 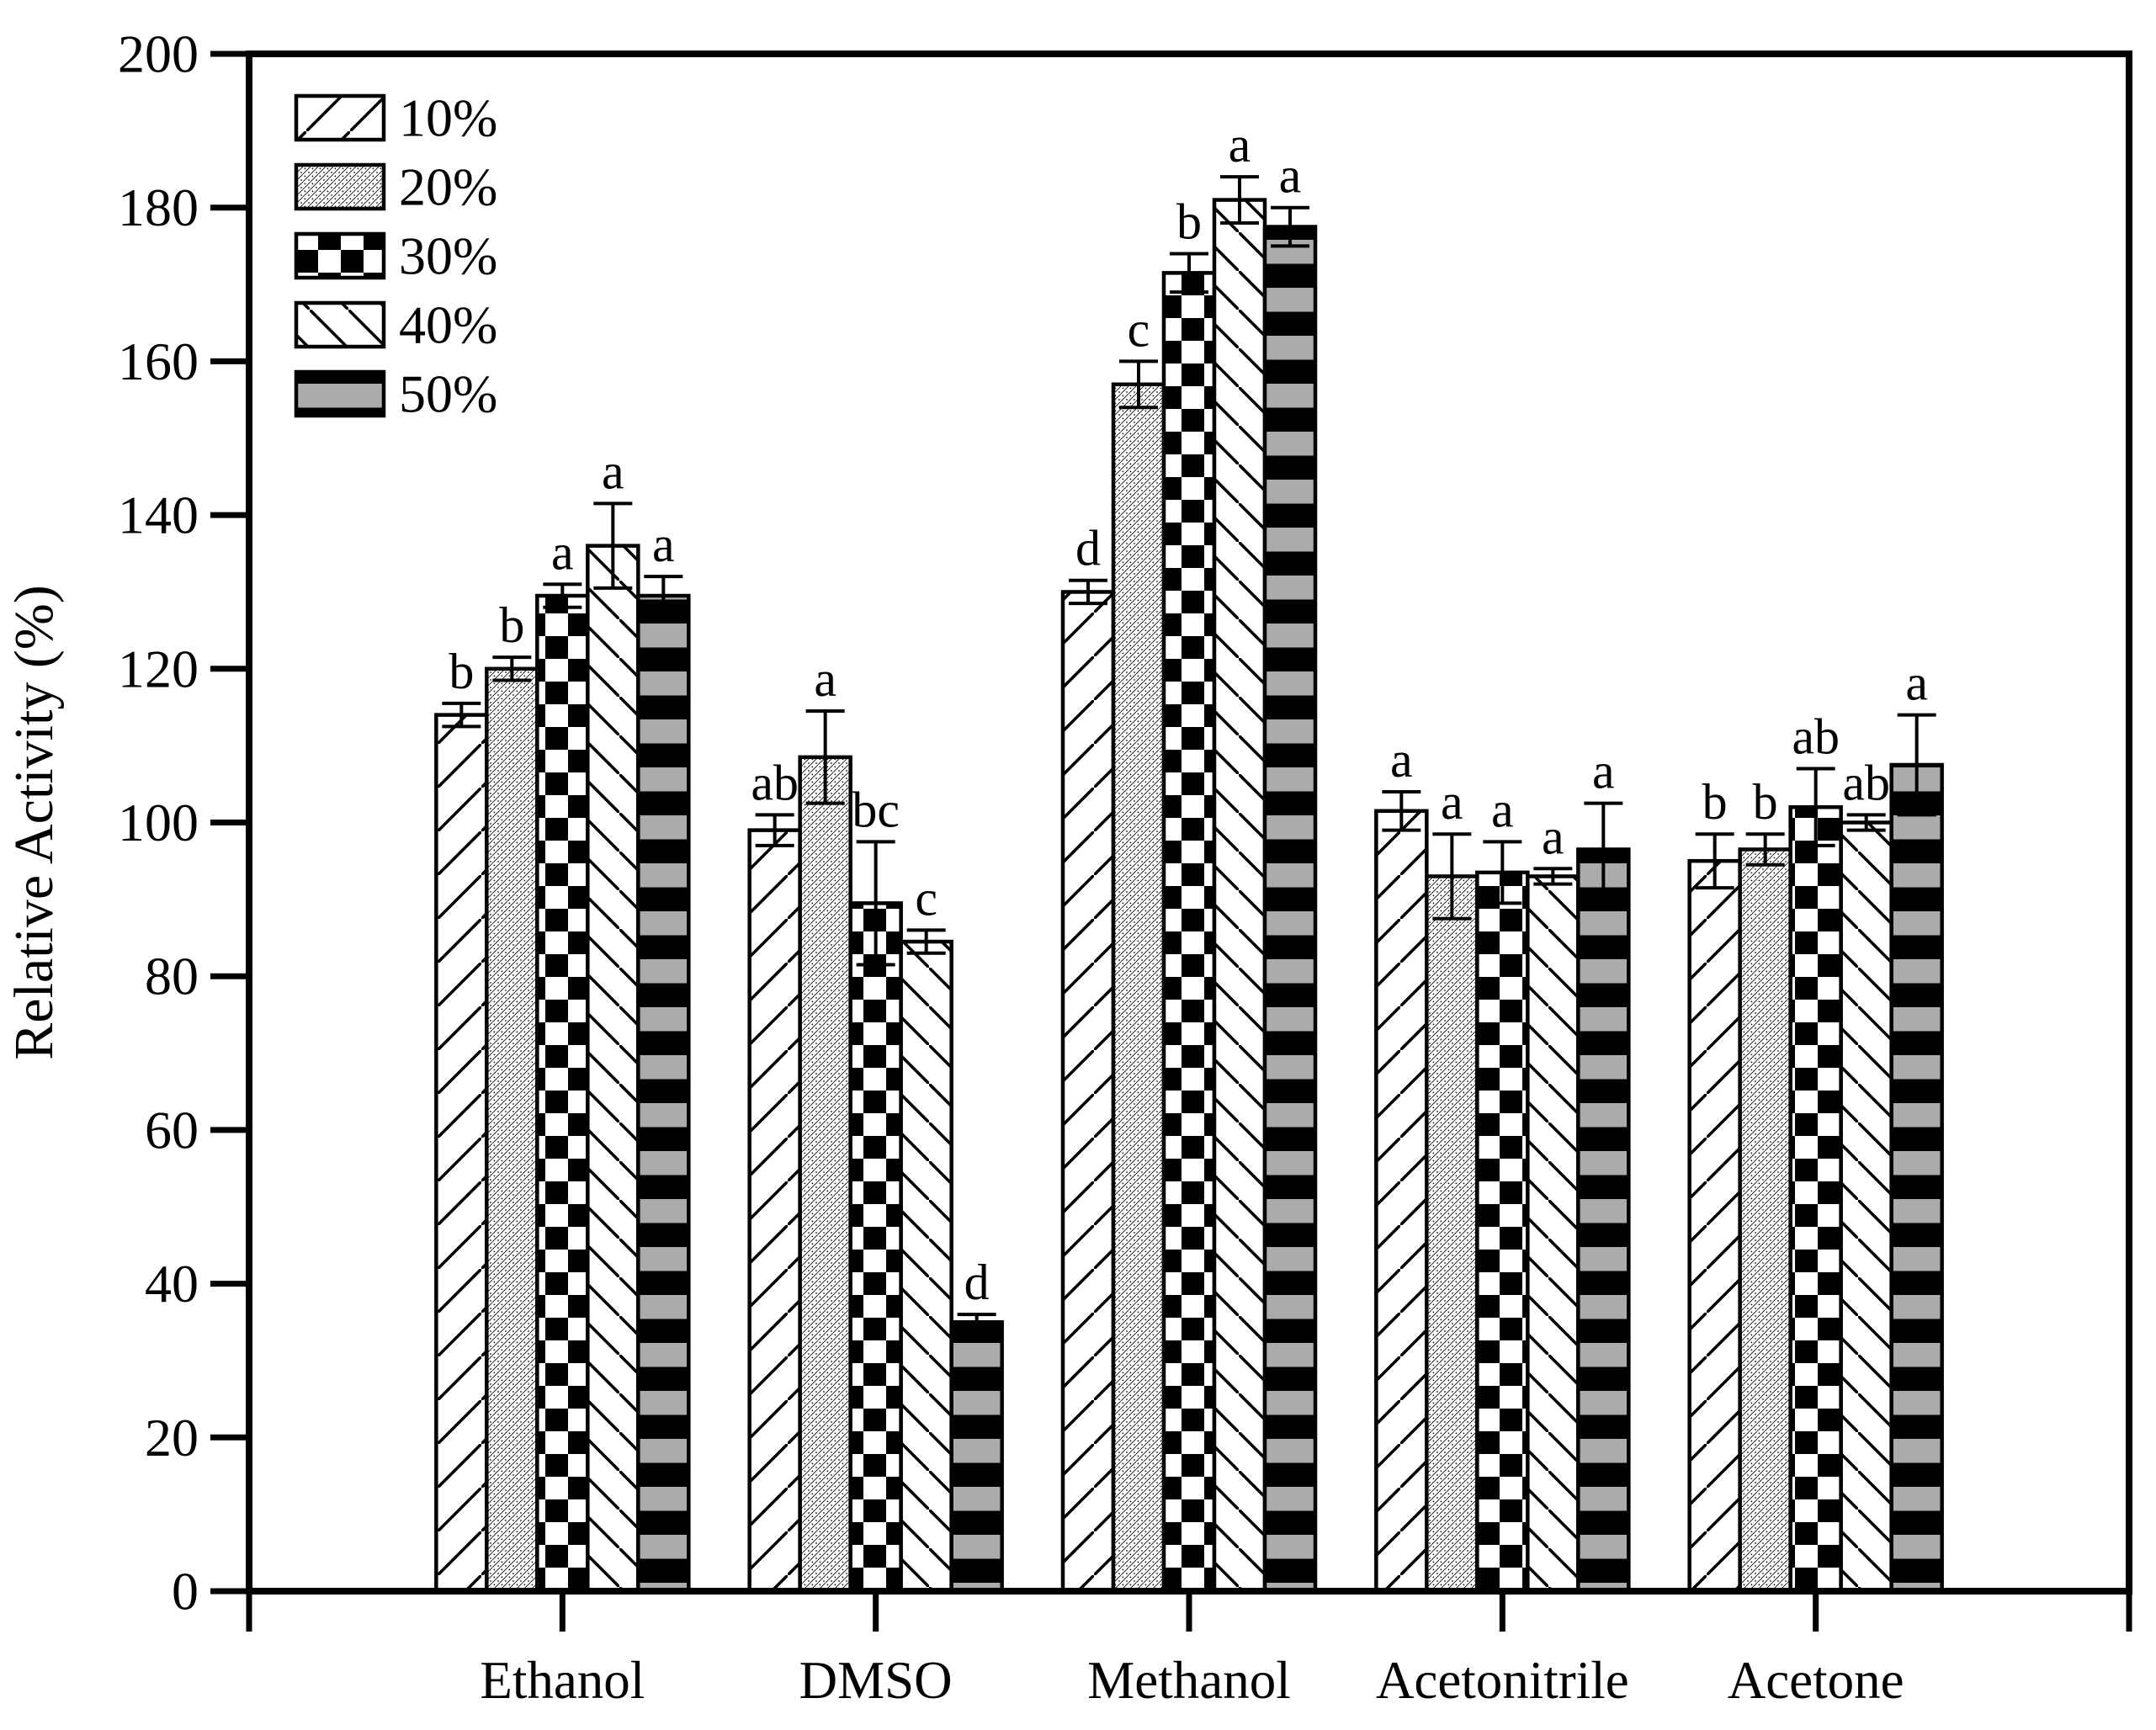 I want to click on bar-dmso-50pct, so click(x=976, y=1457).